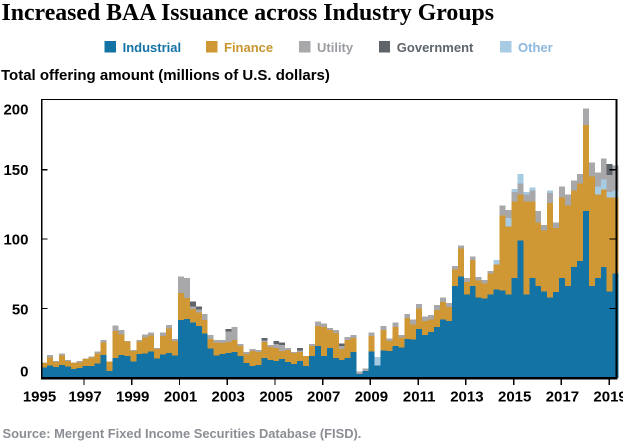  Describe the element at coordinates (466, 397) in the screenshot. I see `svg-text: 2013` at that location.